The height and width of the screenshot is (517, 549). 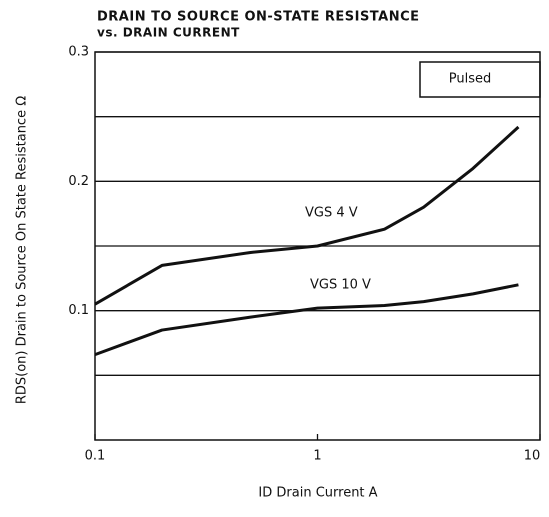 What do you see at coordinates (78, 310) in the screenshot?
I see `y-tick-label: 0.1` at bounding box center [78, 310].